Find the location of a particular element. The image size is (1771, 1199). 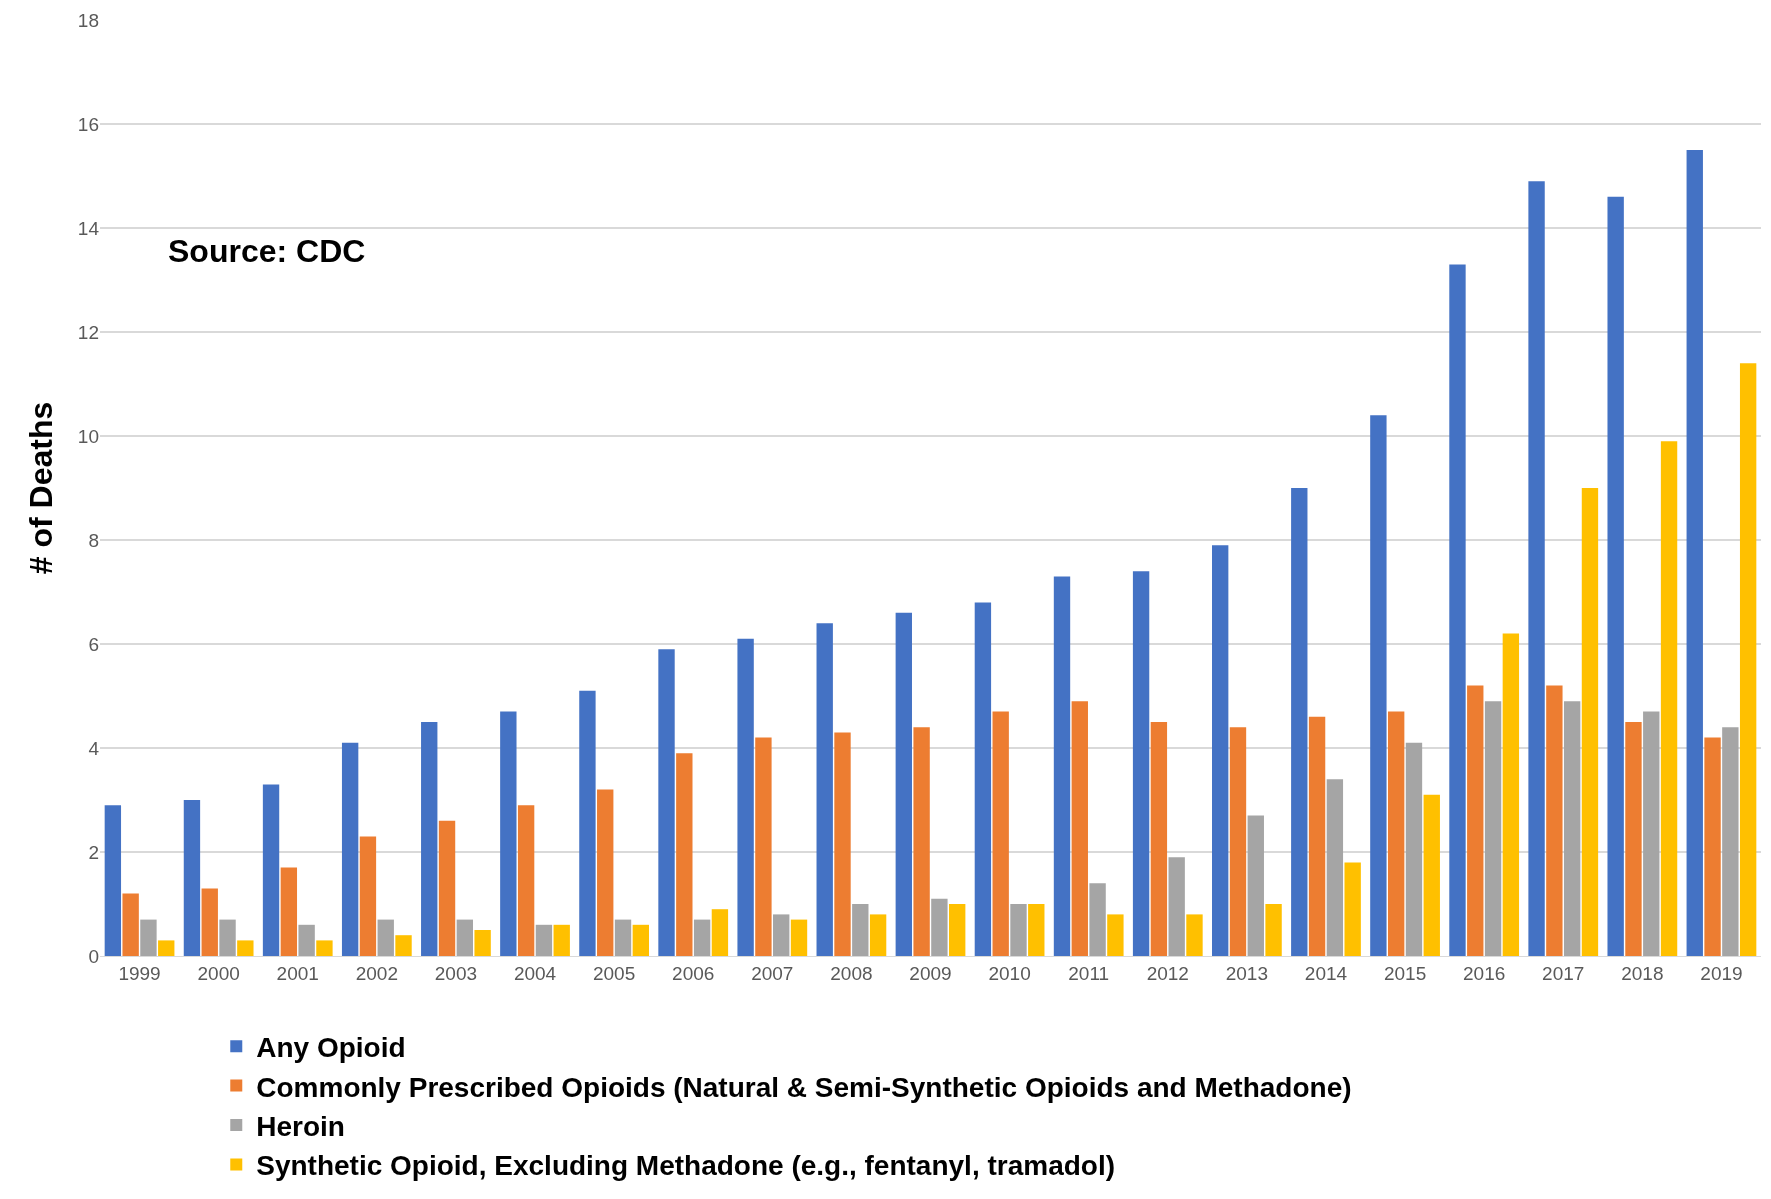

x-tick-label: 2006 is located at coordinates (693, 973).